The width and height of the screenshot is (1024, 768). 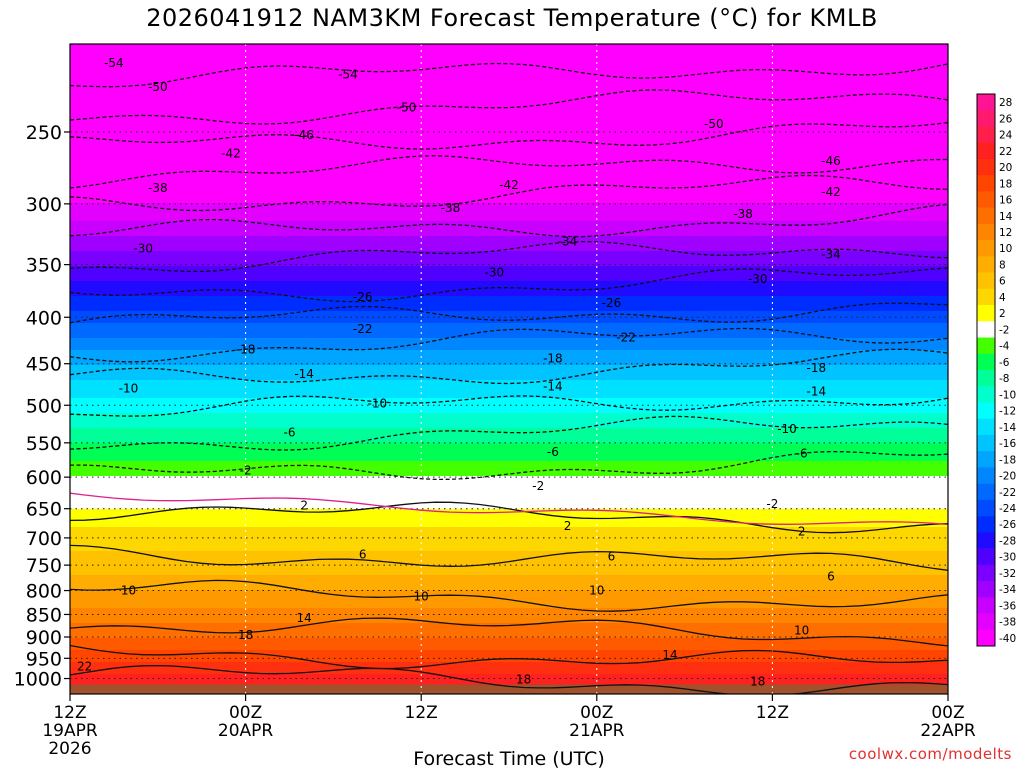 What do you see at coordinates (1002, 298) in the screenshot?
I see `colorbar-label: 4` at bounding box center [1002, 298].